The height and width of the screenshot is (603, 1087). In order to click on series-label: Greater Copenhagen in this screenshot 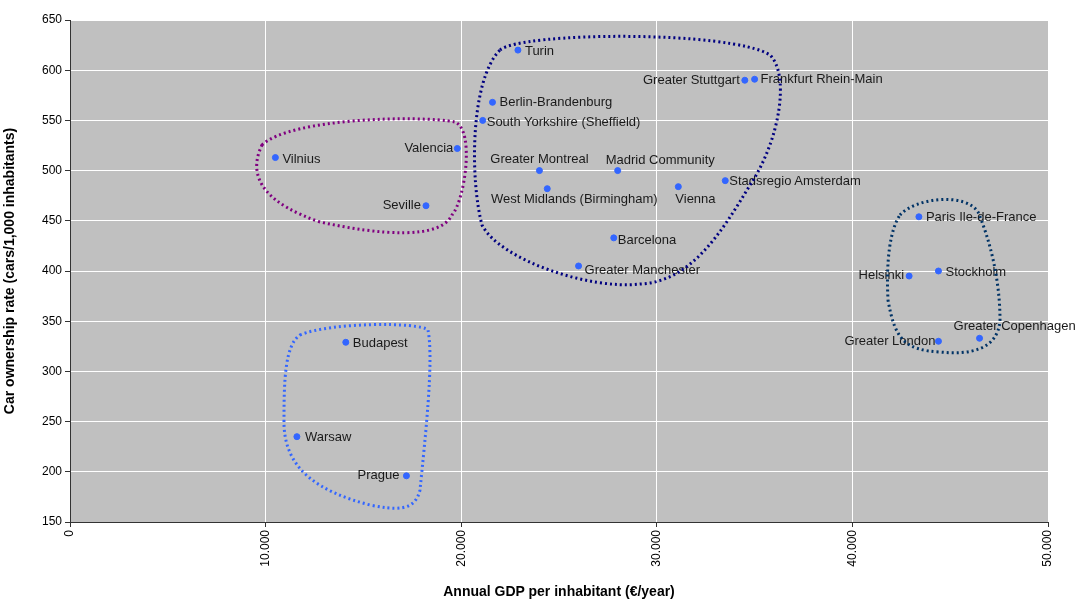, I will do `click(1014, 325)`.